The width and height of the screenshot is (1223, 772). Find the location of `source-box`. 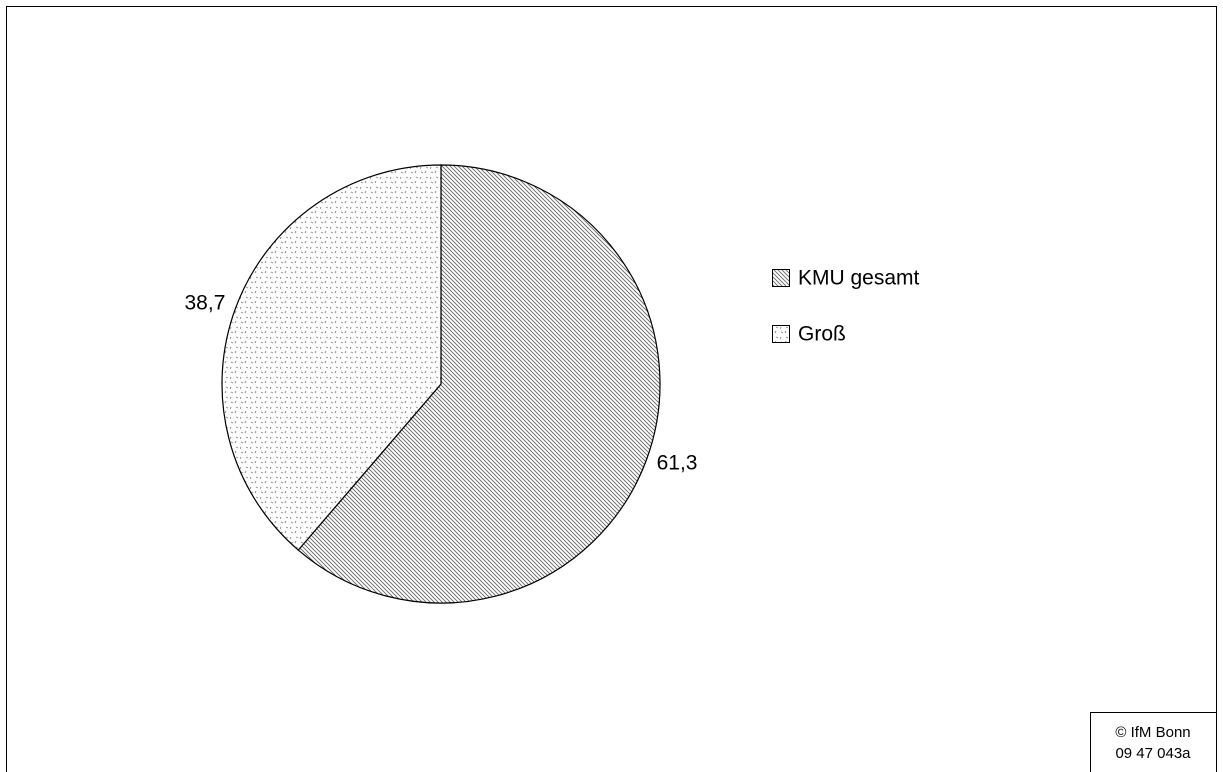

source-box is located at coordinates (1153, 742).